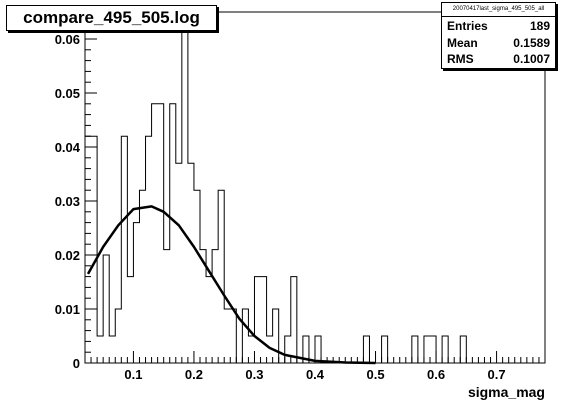  What do you see at coordinates (67, 201) in the screenshot?
I see `y-tick-label: 0.03` at bounding box center [67, 201].